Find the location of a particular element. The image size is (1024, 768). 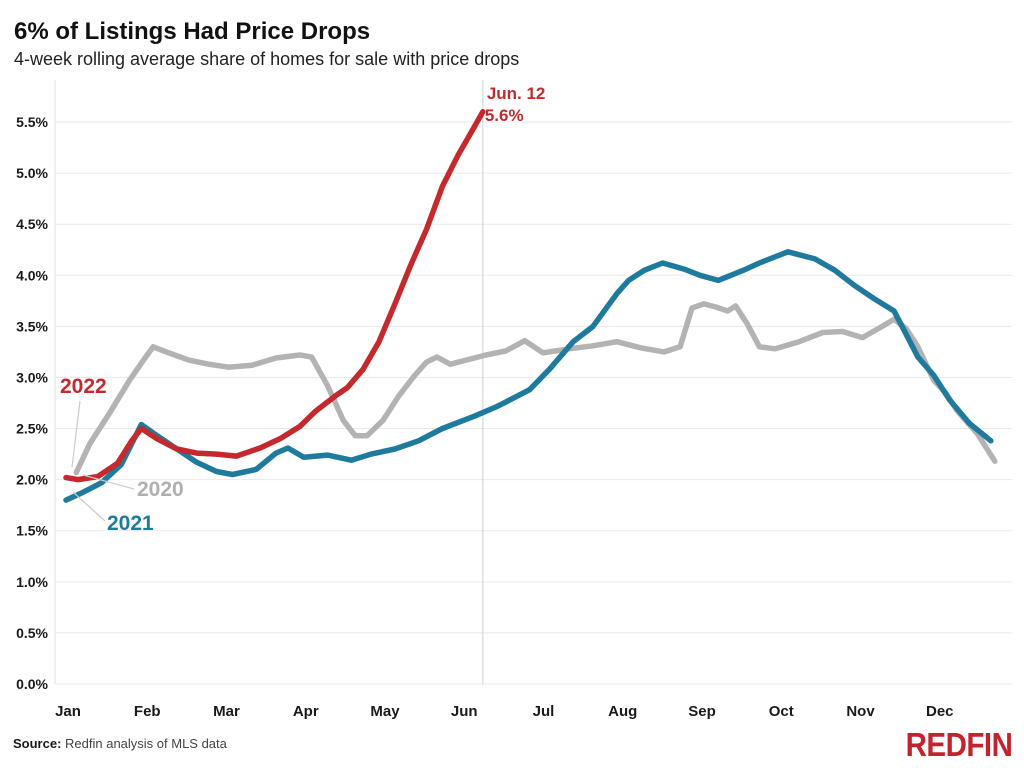

series-label-2020: 2020 is located at coordinates (160, 489).